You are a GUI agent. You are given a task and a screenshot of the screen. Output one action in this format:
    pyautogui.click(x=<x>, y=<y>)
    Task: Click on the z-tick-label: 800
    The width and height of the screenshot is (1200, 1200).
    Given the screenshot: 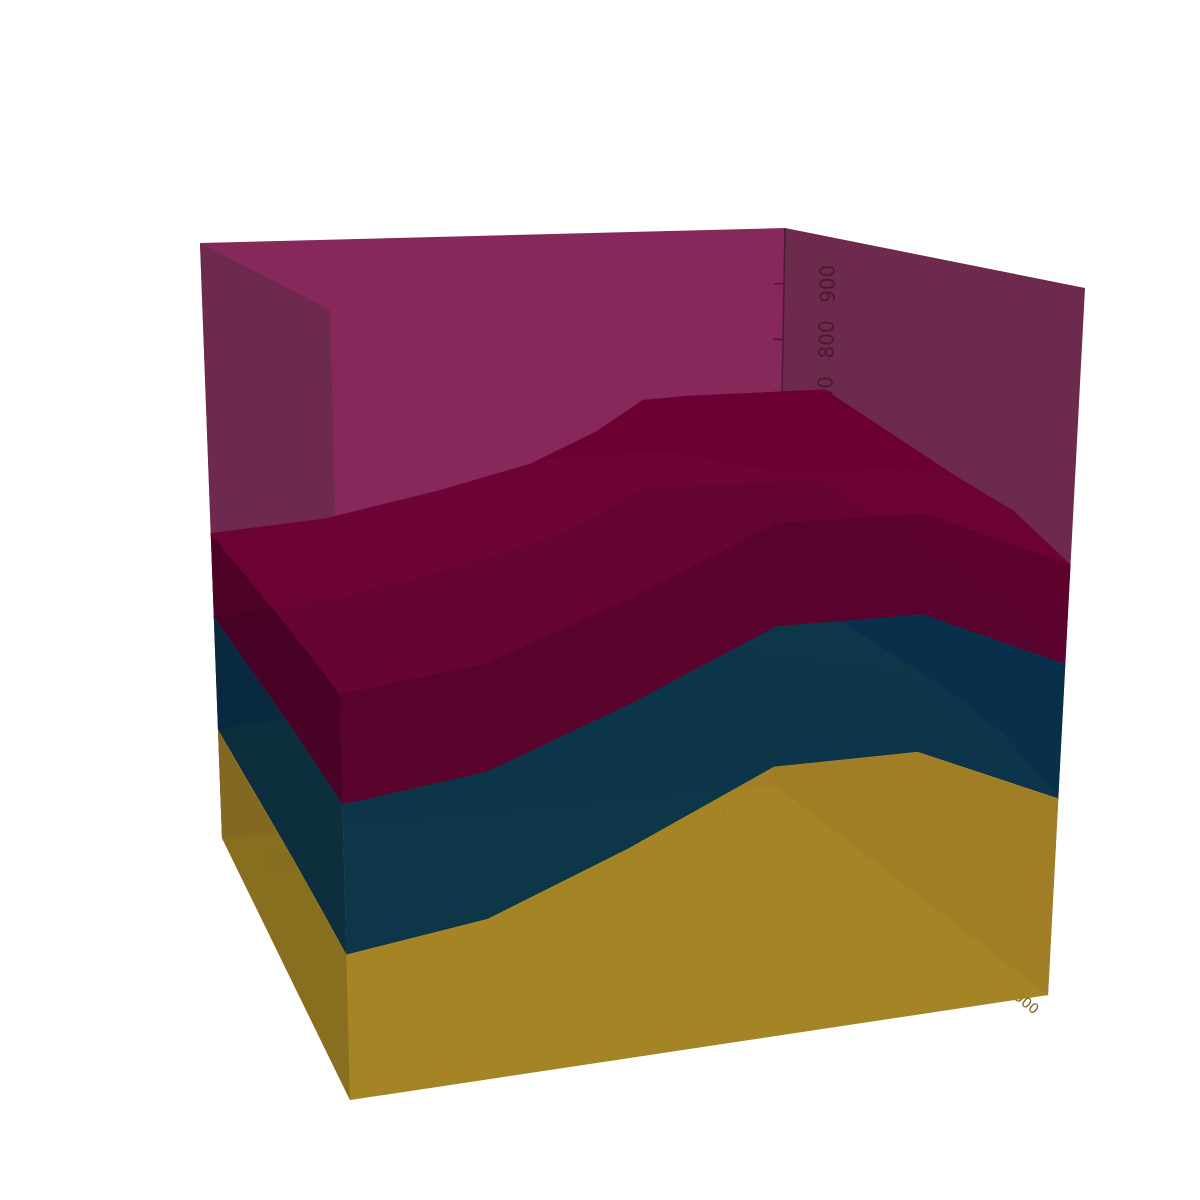 What is the action you would take?
    pyautogui.click(x=827, y=339)
    